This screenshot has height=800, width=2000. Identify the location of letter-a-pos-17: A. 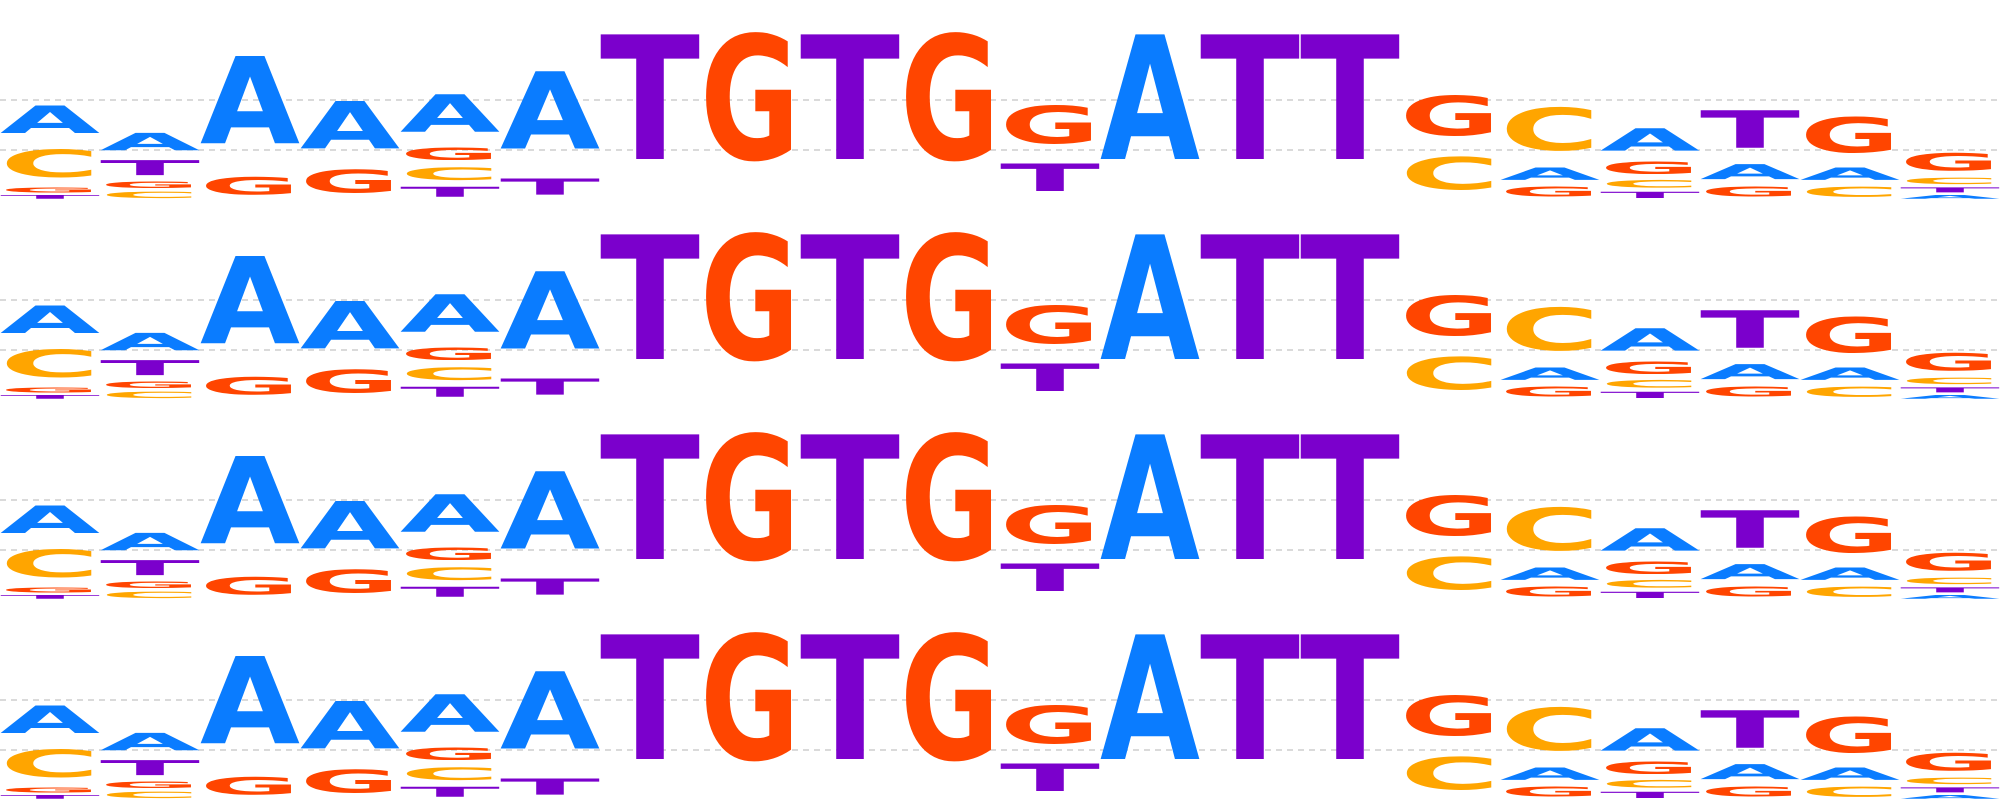
(1650, 340).